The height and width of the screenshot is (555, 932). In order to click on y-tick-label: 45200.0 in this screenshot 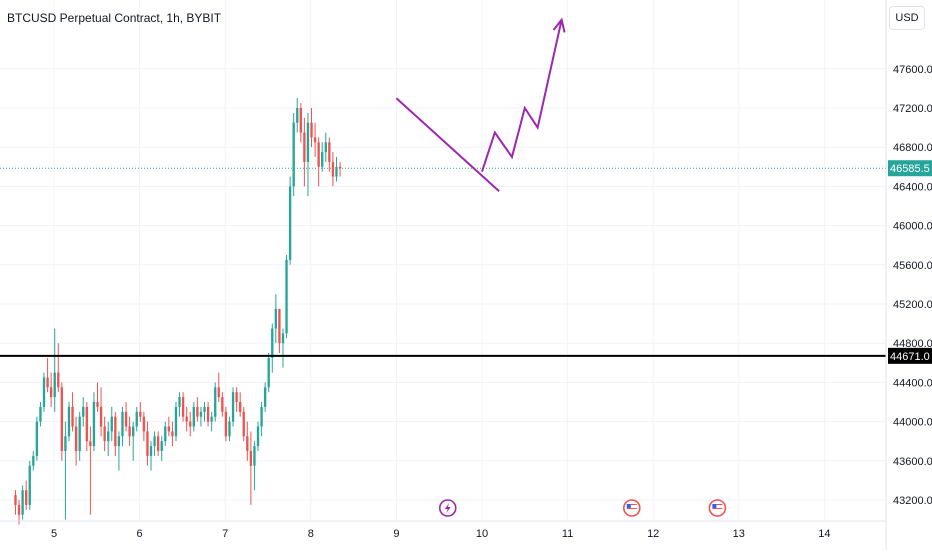, I will do `click(912, 305)`.